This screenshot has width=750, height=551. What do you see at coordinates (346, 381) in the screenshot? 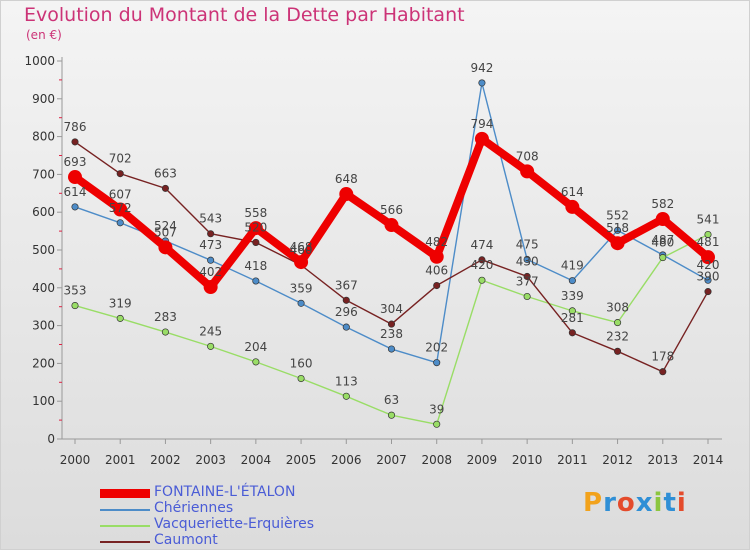
I see `data-label: 113` at bounding box center [346, 381].